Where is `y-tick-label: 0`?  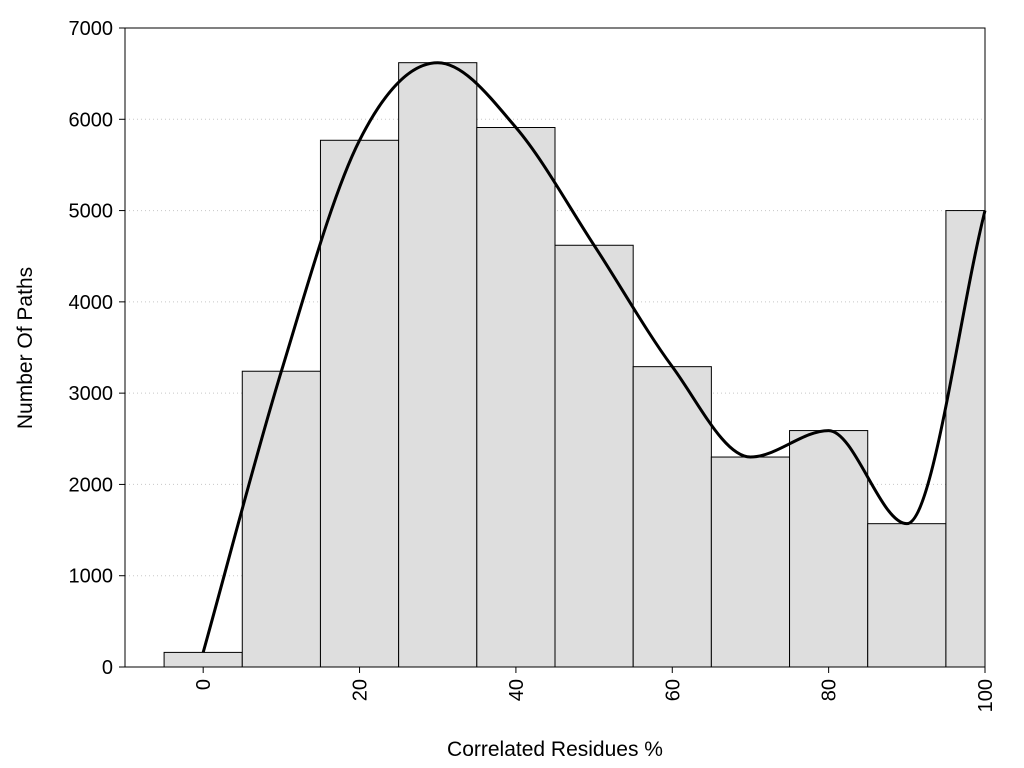
y-tick-label: 0 is located at coordinates (107, 668).